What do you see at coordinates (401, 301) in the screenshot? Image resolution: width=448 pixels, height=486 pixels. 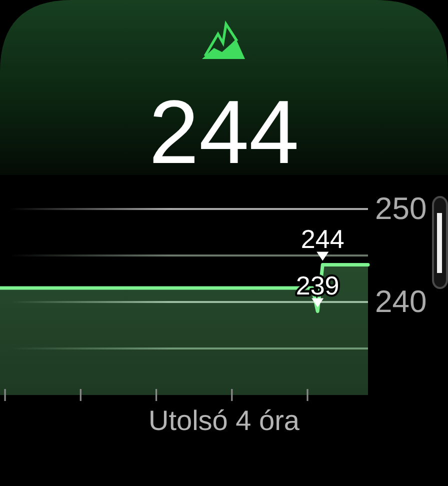 I see `y-tick-label: 240` at bounding box center [401, 301].